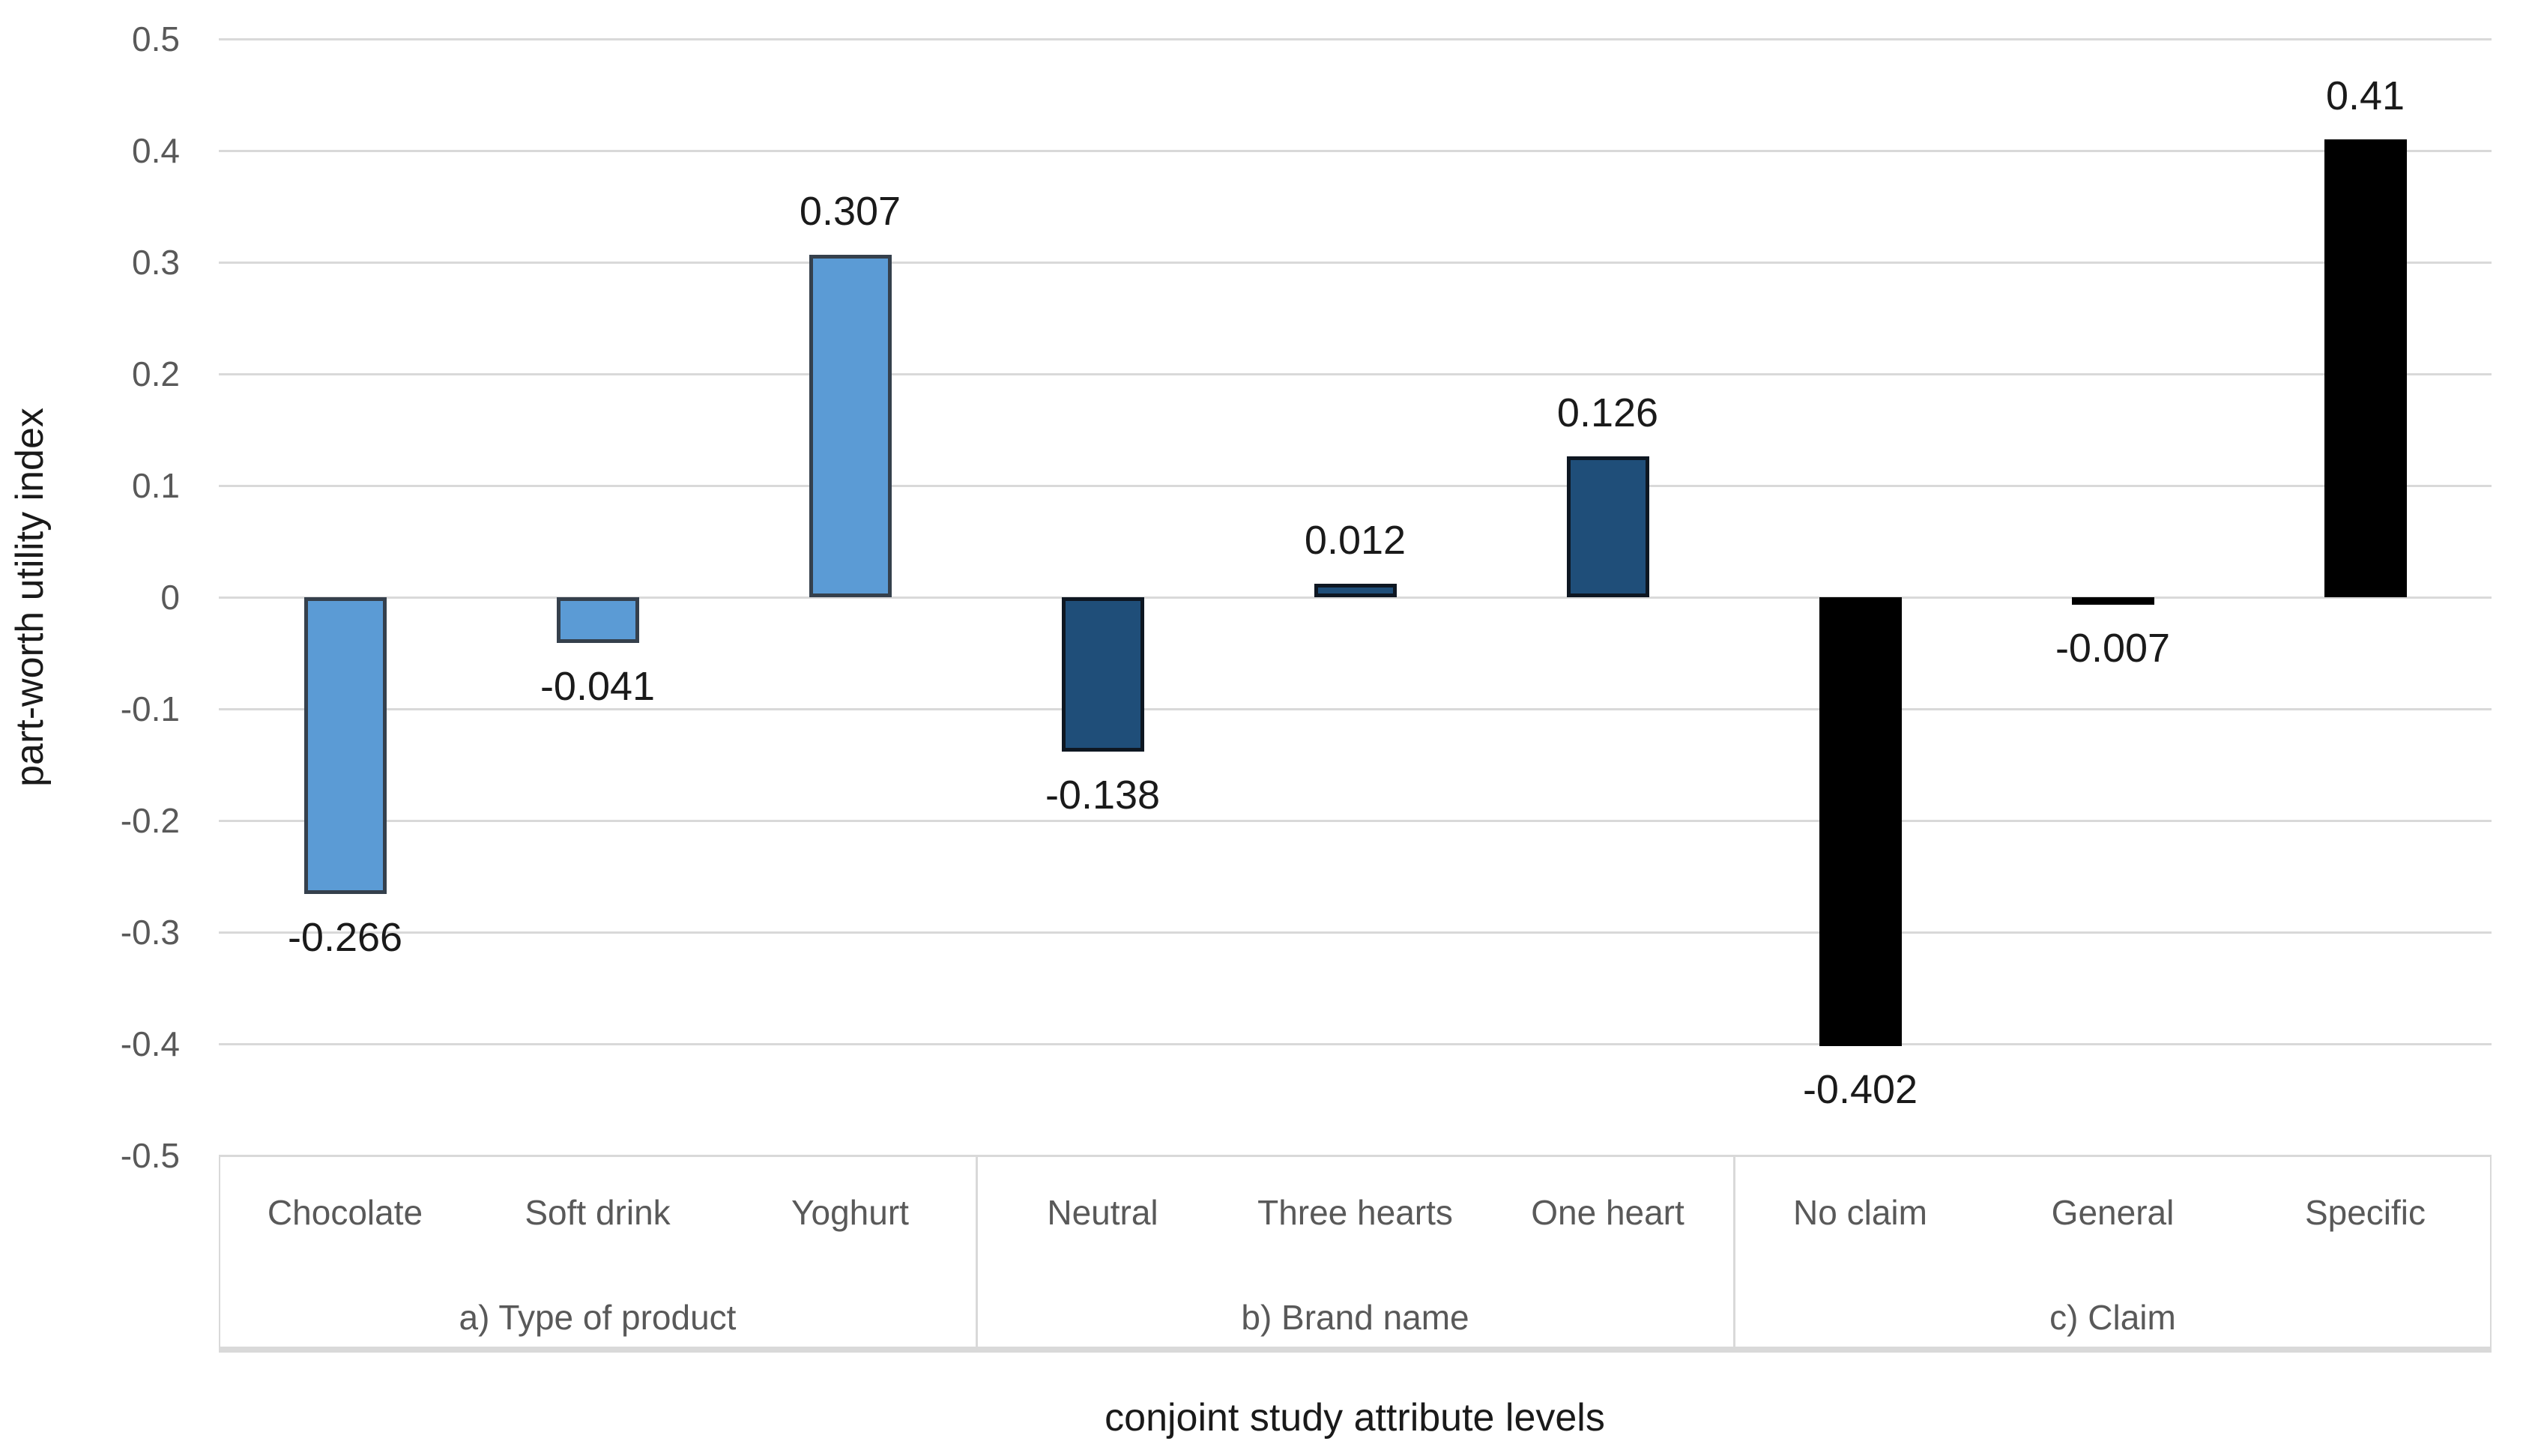 Image resolution: width=2523 pixels, height=1456 pixels. What do you see at coordinates (1355, 590) in the screenshot?
I see `bar-three-hearts` at bounding box center [1355, 590].